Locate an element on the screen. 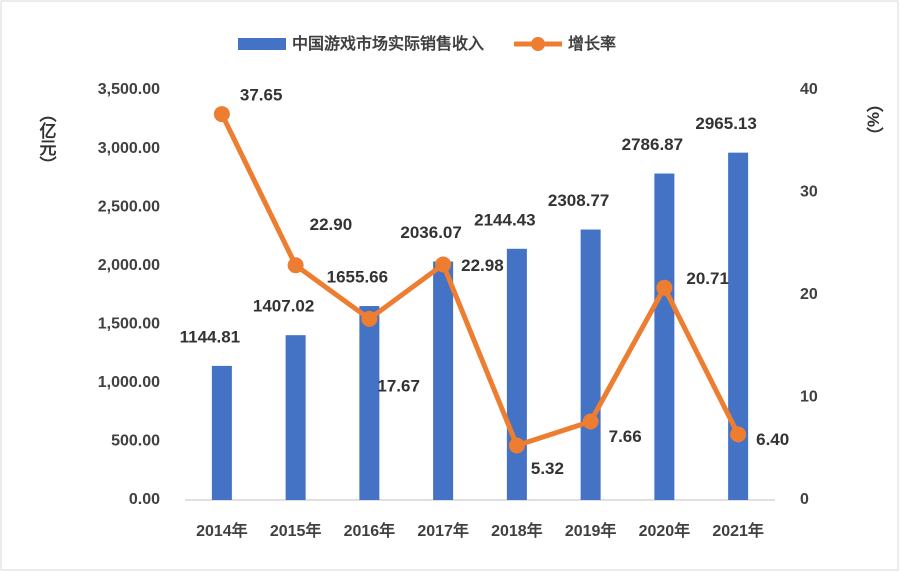 The width and height of the screenshot is (900, 572). bar-value-label: 2786.87 is located at coordinates (652, 144).